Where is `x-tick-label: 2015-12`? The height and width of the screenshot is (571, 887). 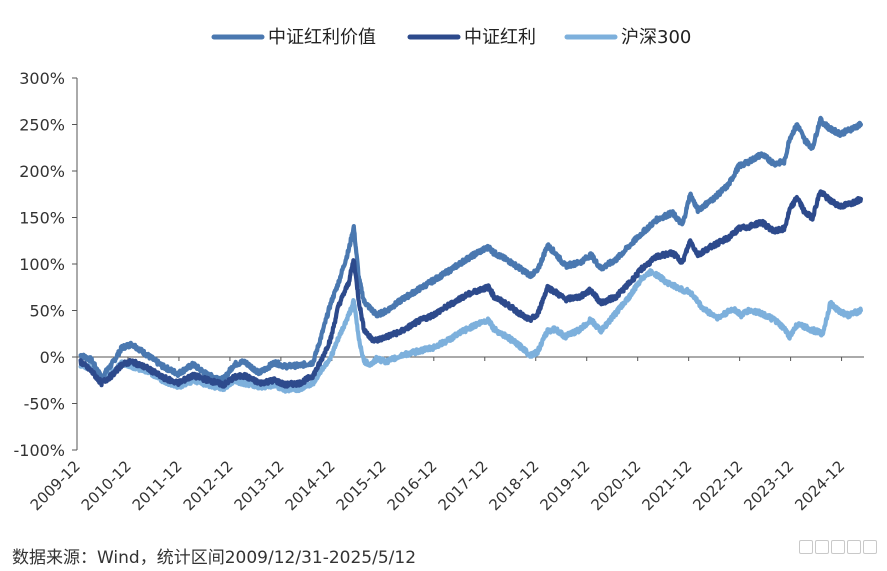 x-tick-label: 2015-12 is located at coordinates (361, 485).